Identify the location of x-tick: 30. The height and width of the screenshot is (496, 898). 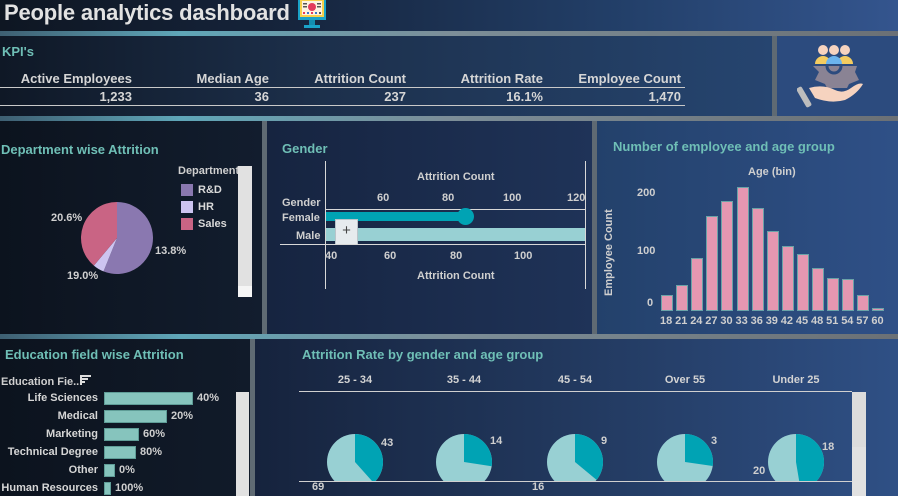
(726, 321).